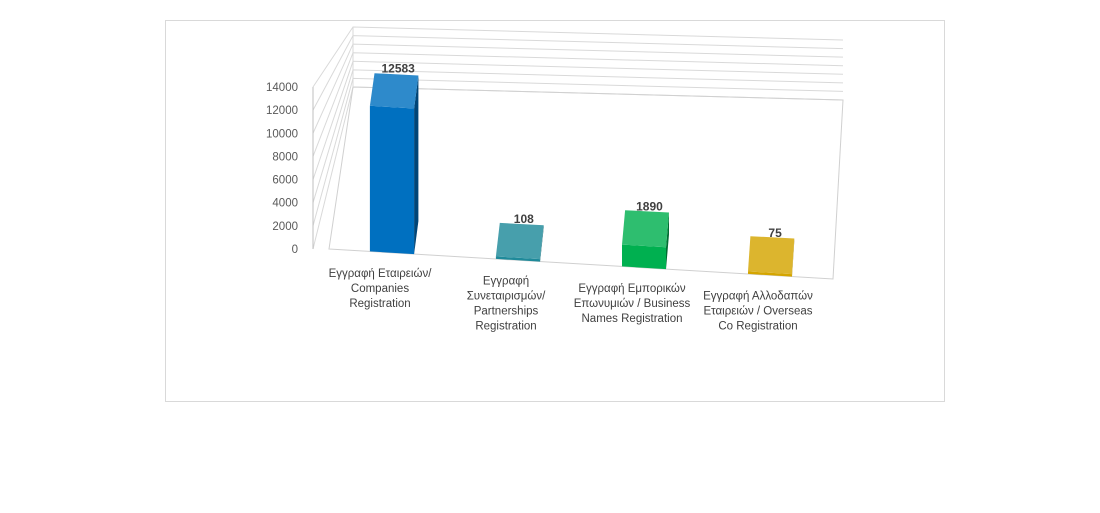 The width and height of the screenshot is (1100, 513). I want to click on category-label-line: Companies, so click(380, 289).